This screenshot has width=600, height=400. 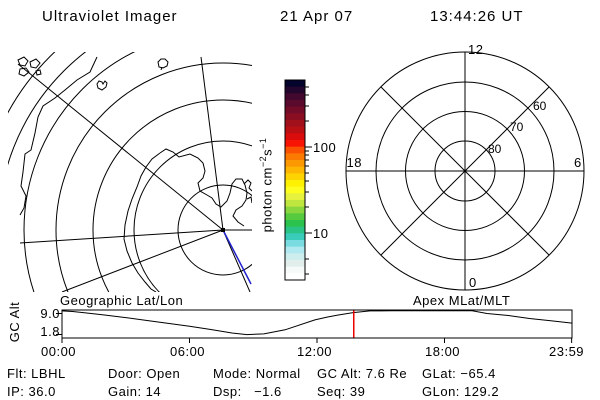 I want to click on orbit-altitude-strip-chart, so click(x=314, y=326).